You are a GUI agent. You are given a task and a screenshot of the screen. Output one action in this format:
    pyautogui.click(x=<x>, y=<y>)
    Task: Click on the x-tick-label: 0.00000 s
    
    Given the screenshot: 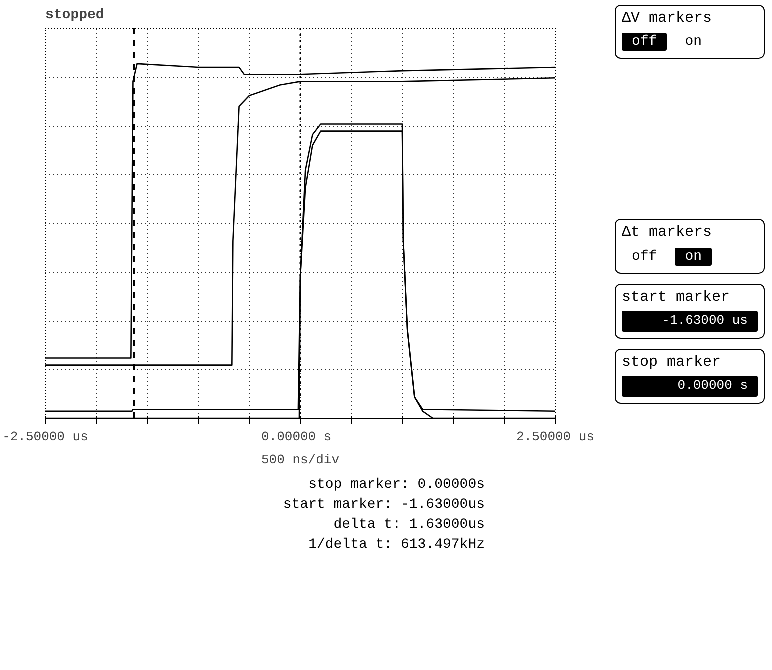 What is the action you would take?
    pyautogui.click(x=296, y=437)
    